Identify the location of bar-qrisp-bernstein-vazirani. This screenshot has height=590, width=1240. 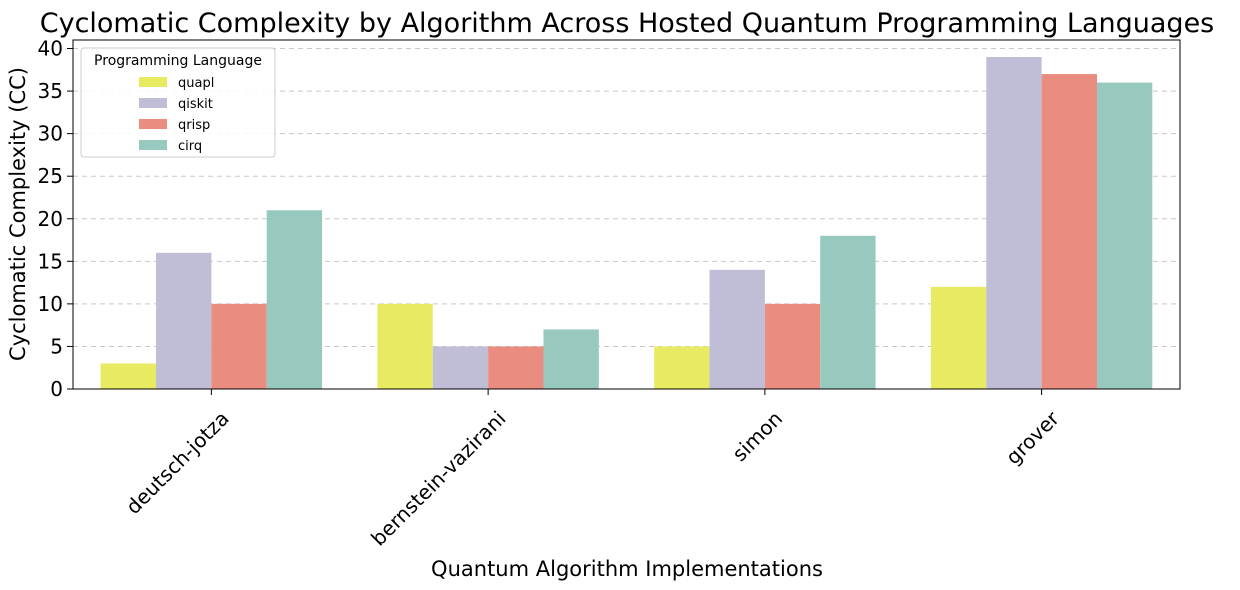
(516, 367).